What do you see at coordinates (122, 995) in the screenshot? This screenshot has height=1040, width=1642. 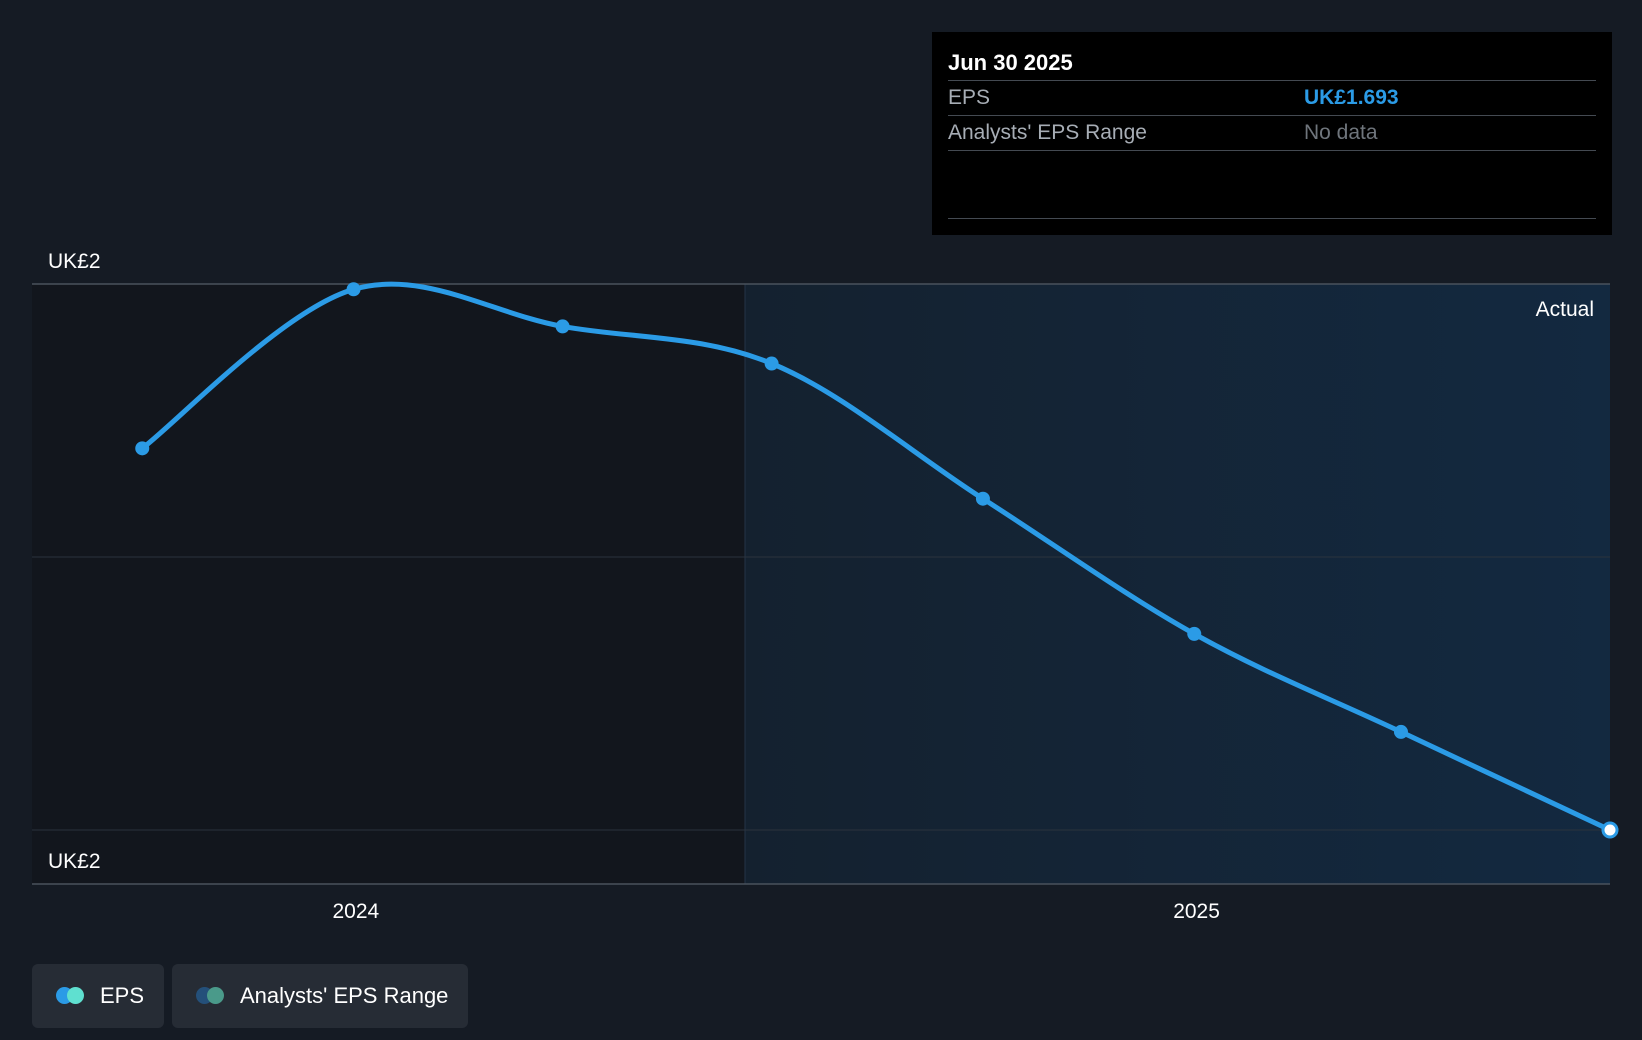 I see `legend-eps-label: EPS` at bounding box center [122, 995].